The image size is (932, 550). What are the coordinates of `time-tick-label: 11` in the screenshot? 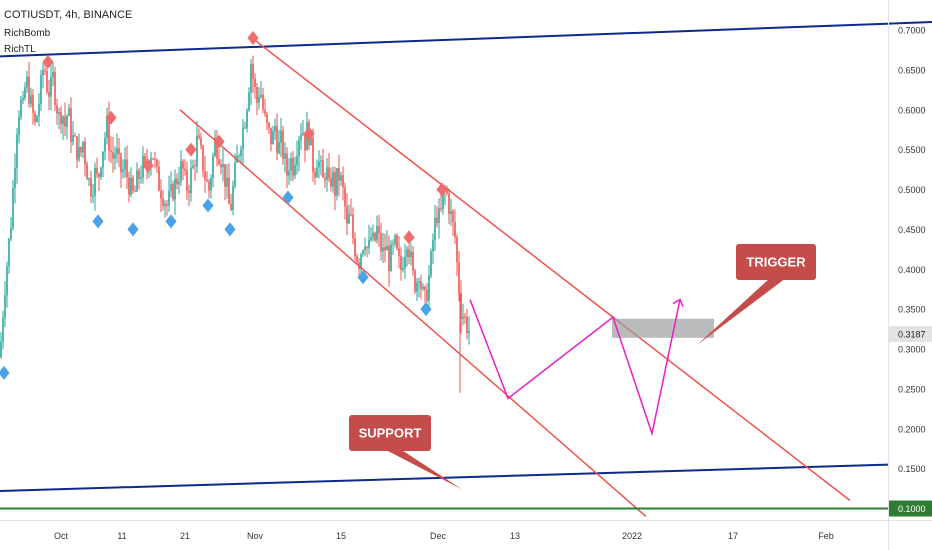 It's located at (121, 536).